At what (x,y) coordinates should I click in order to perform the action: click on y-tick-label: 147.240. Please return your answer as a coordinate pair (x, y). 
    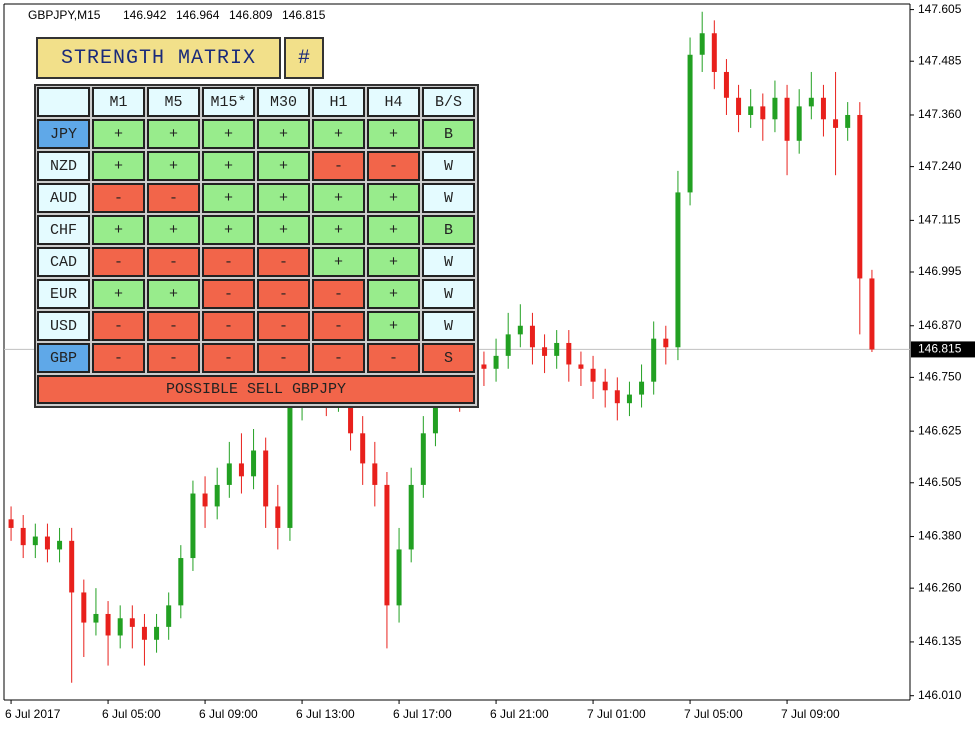
    Looking at the image, I should click on (940, 166).